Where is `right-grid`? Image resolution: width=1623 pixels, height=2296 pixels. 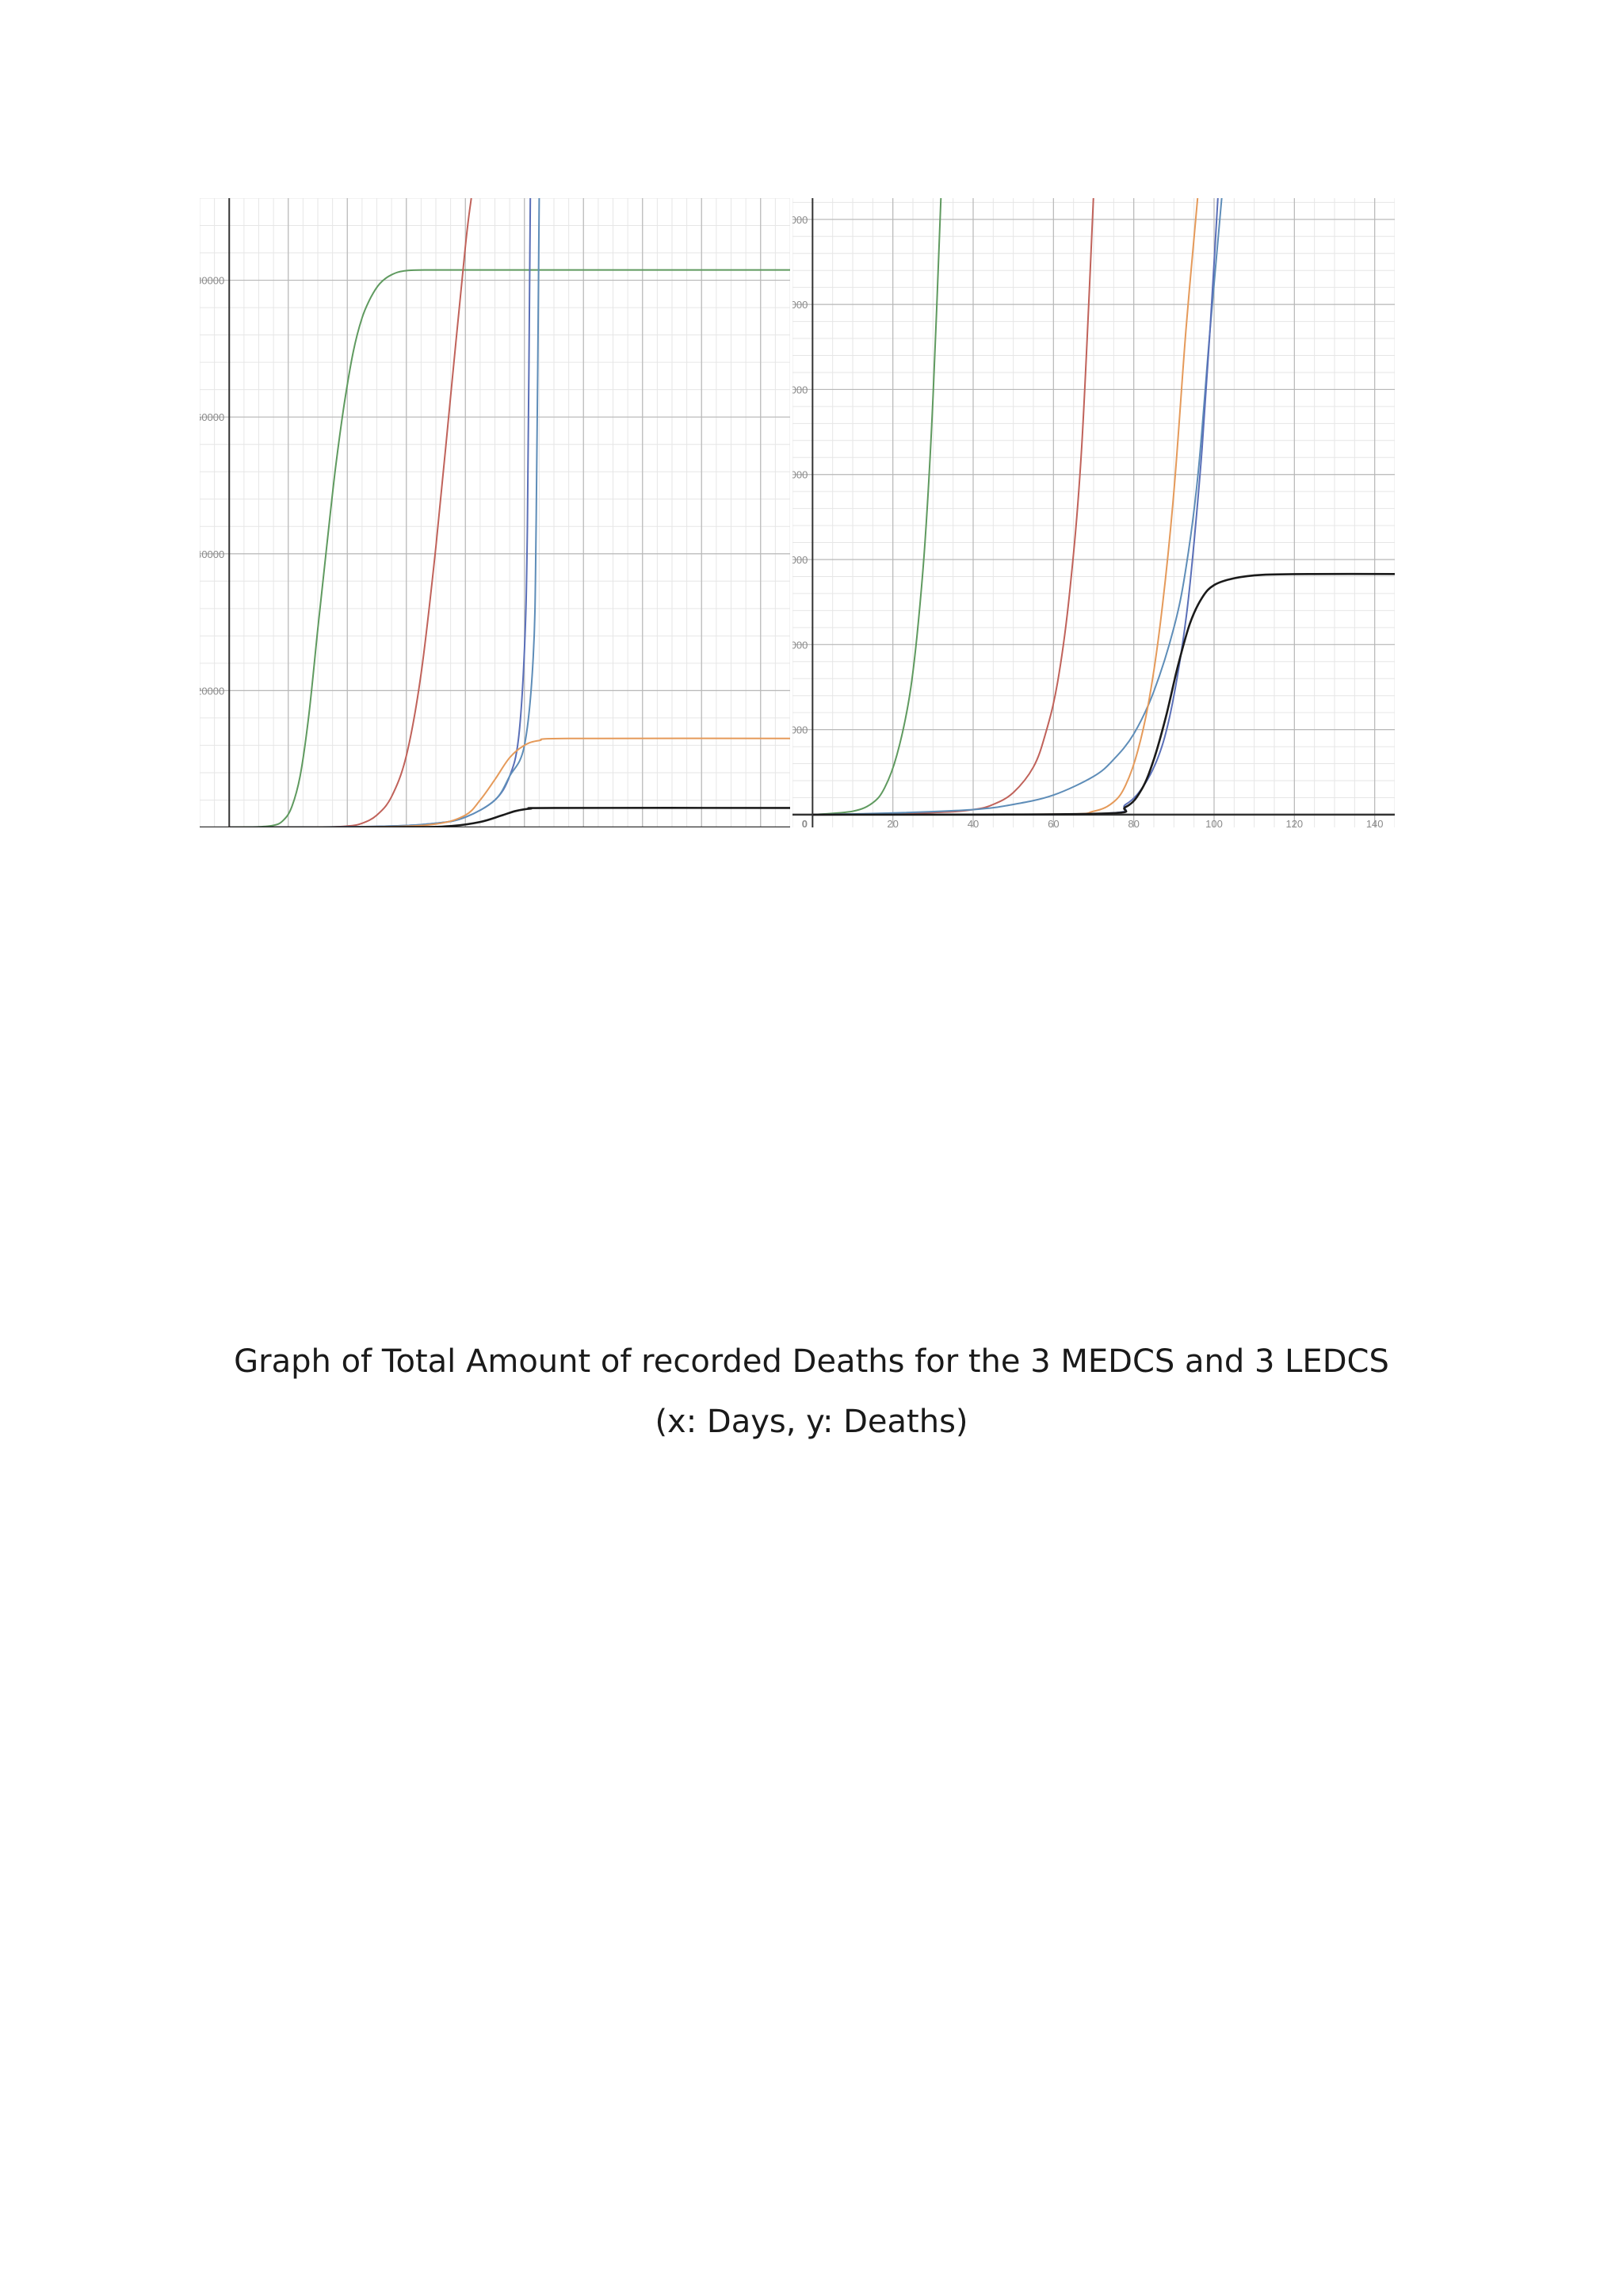
right-grid is located at coordinates (1093, 512).